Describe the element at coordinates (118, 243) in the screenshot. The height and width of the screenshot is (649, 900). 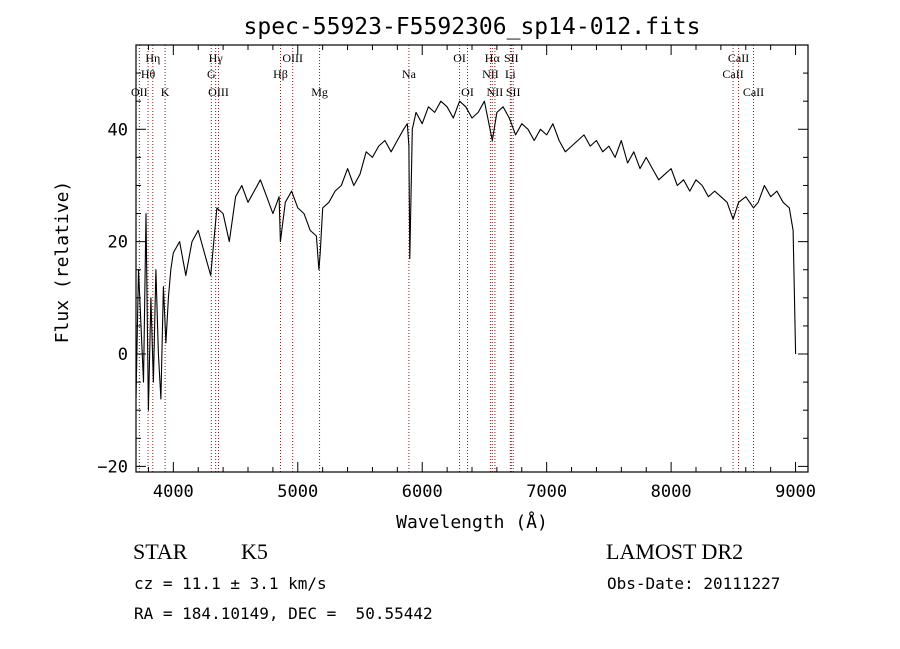
I see `y-tick-label: 20` at that location.